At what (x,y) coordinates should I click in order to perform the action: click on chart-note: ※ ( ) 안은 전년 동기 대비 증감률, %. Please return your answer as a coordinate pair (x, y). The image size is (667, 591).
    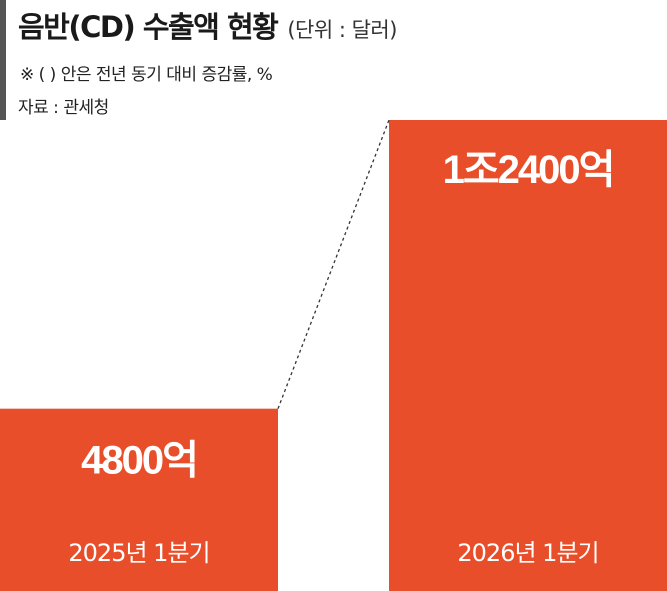
    Looking at the image, I should click on (146, 75).